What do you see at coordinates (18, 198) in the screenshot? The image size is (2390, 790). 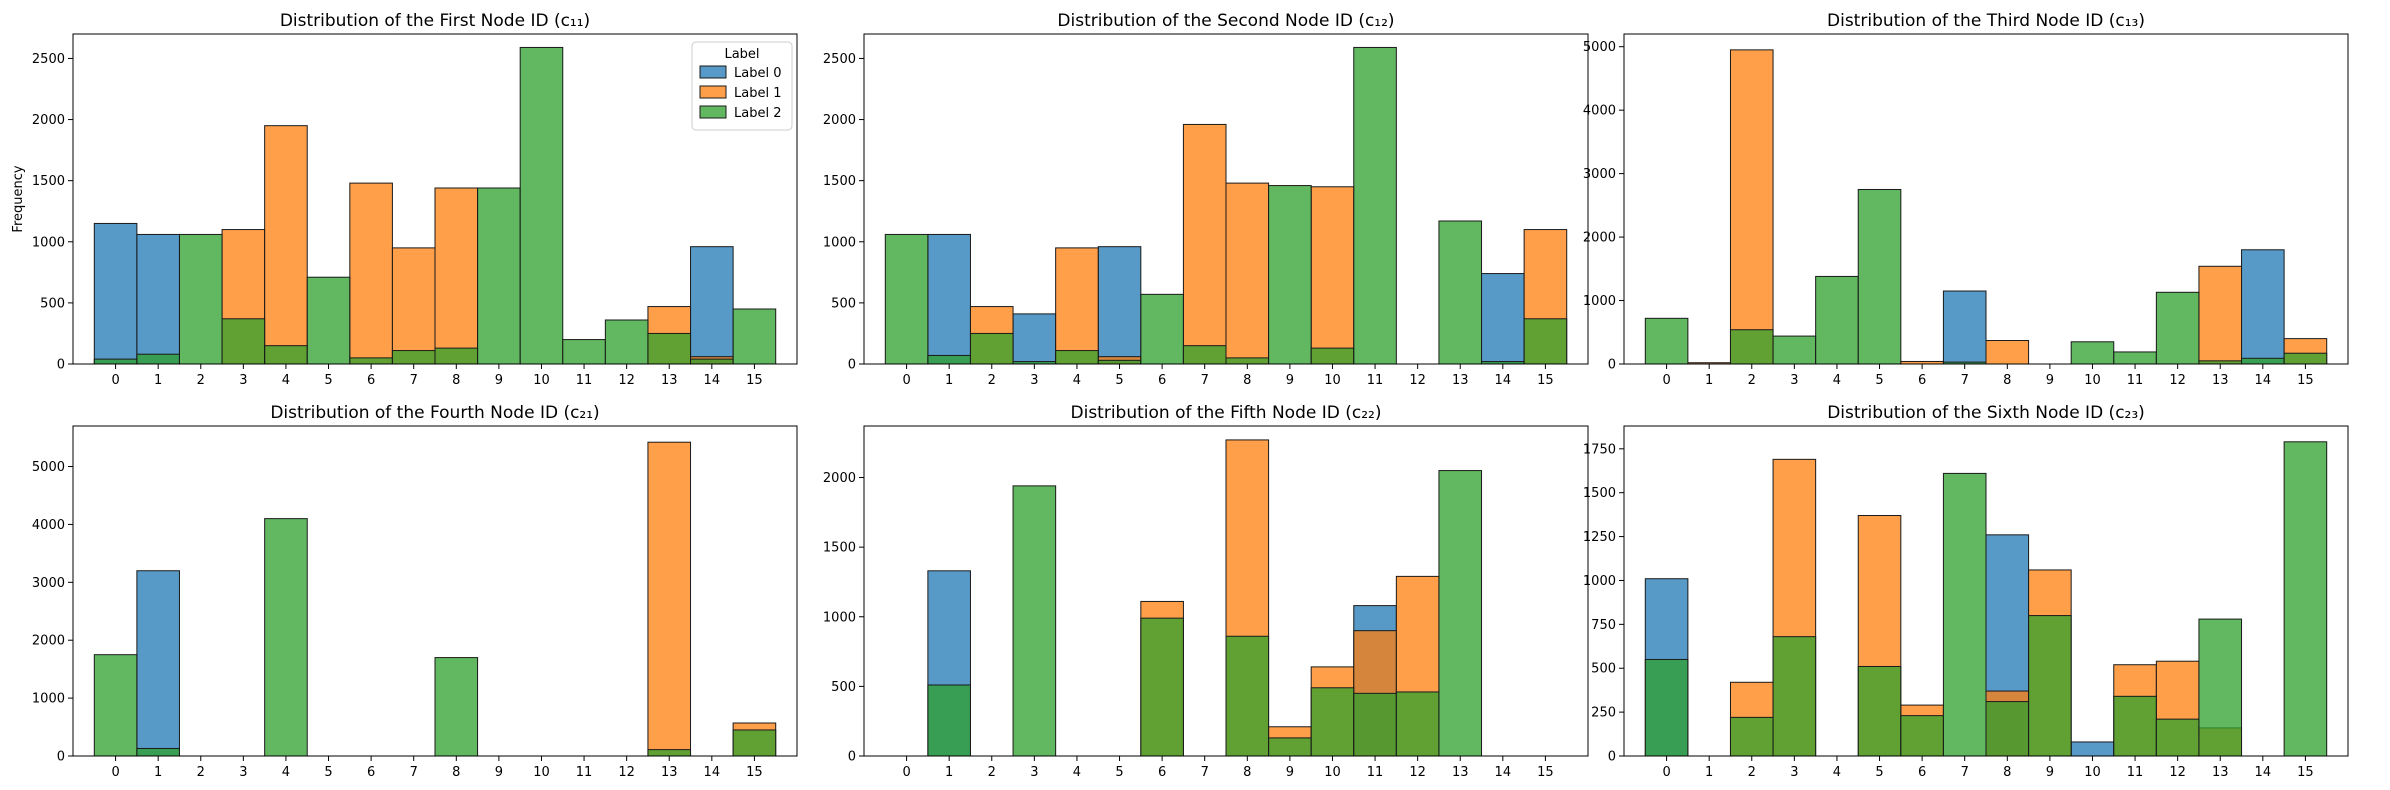 I see `panel-1-ylabel: Frequency` at bounding box center [18, 198].